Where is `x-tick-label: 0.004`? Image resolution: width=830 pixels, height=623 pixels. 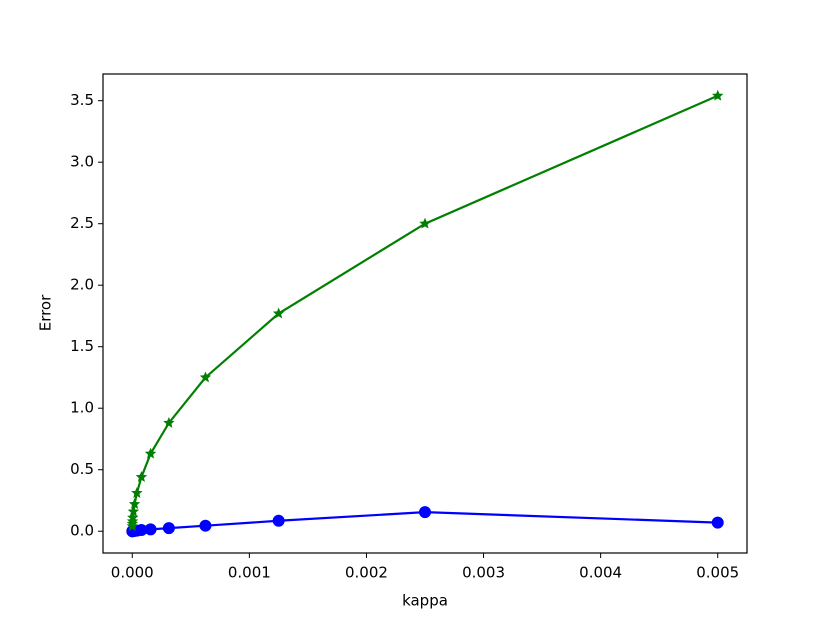
x-tick-label: 0.004 is located at coordinates (600, 573).